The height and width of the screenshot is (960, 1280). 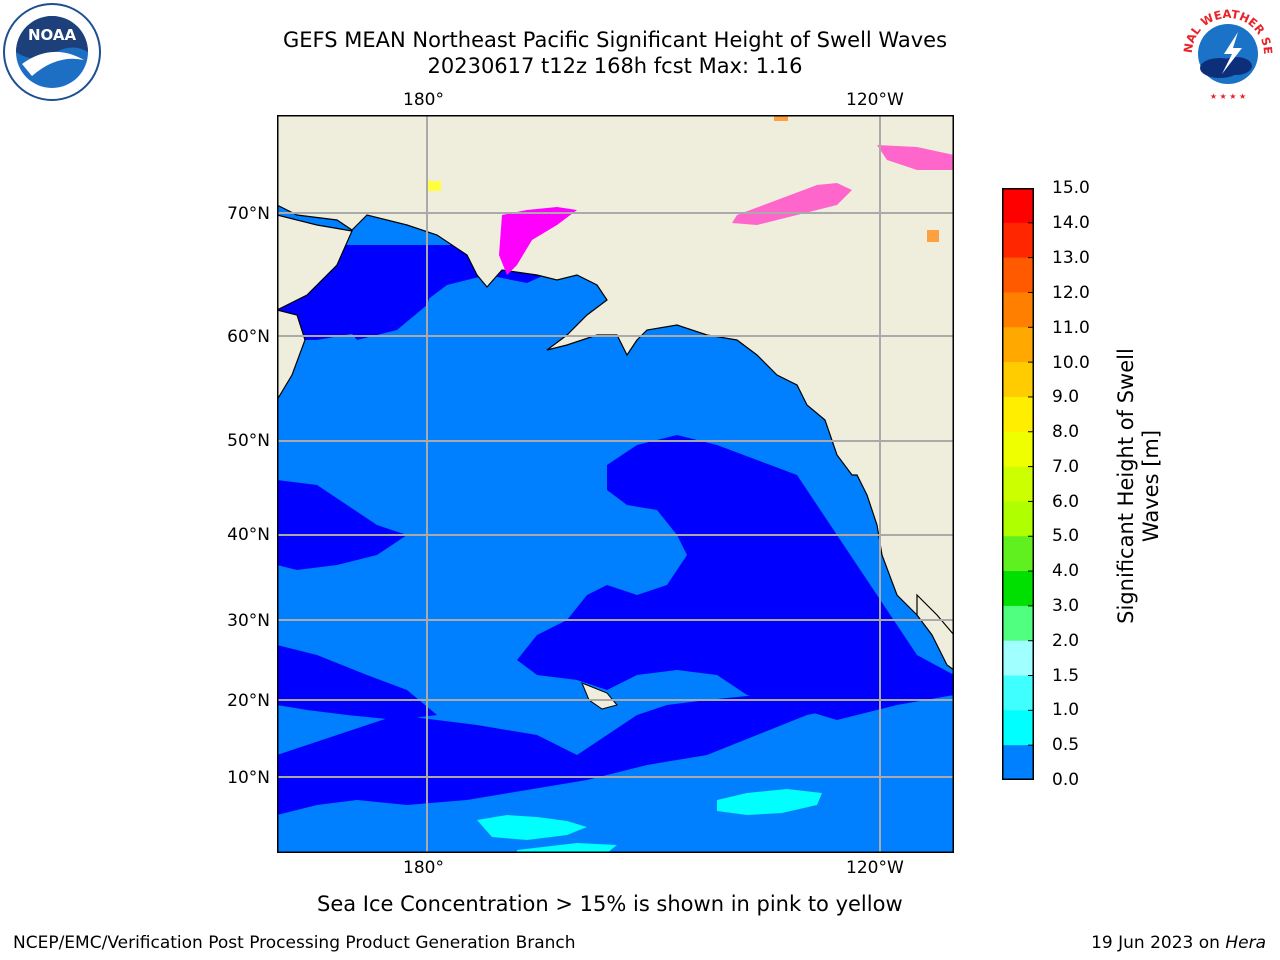 I want to click on cb-tick-6: 6.0, so click(x=1066, y=502).